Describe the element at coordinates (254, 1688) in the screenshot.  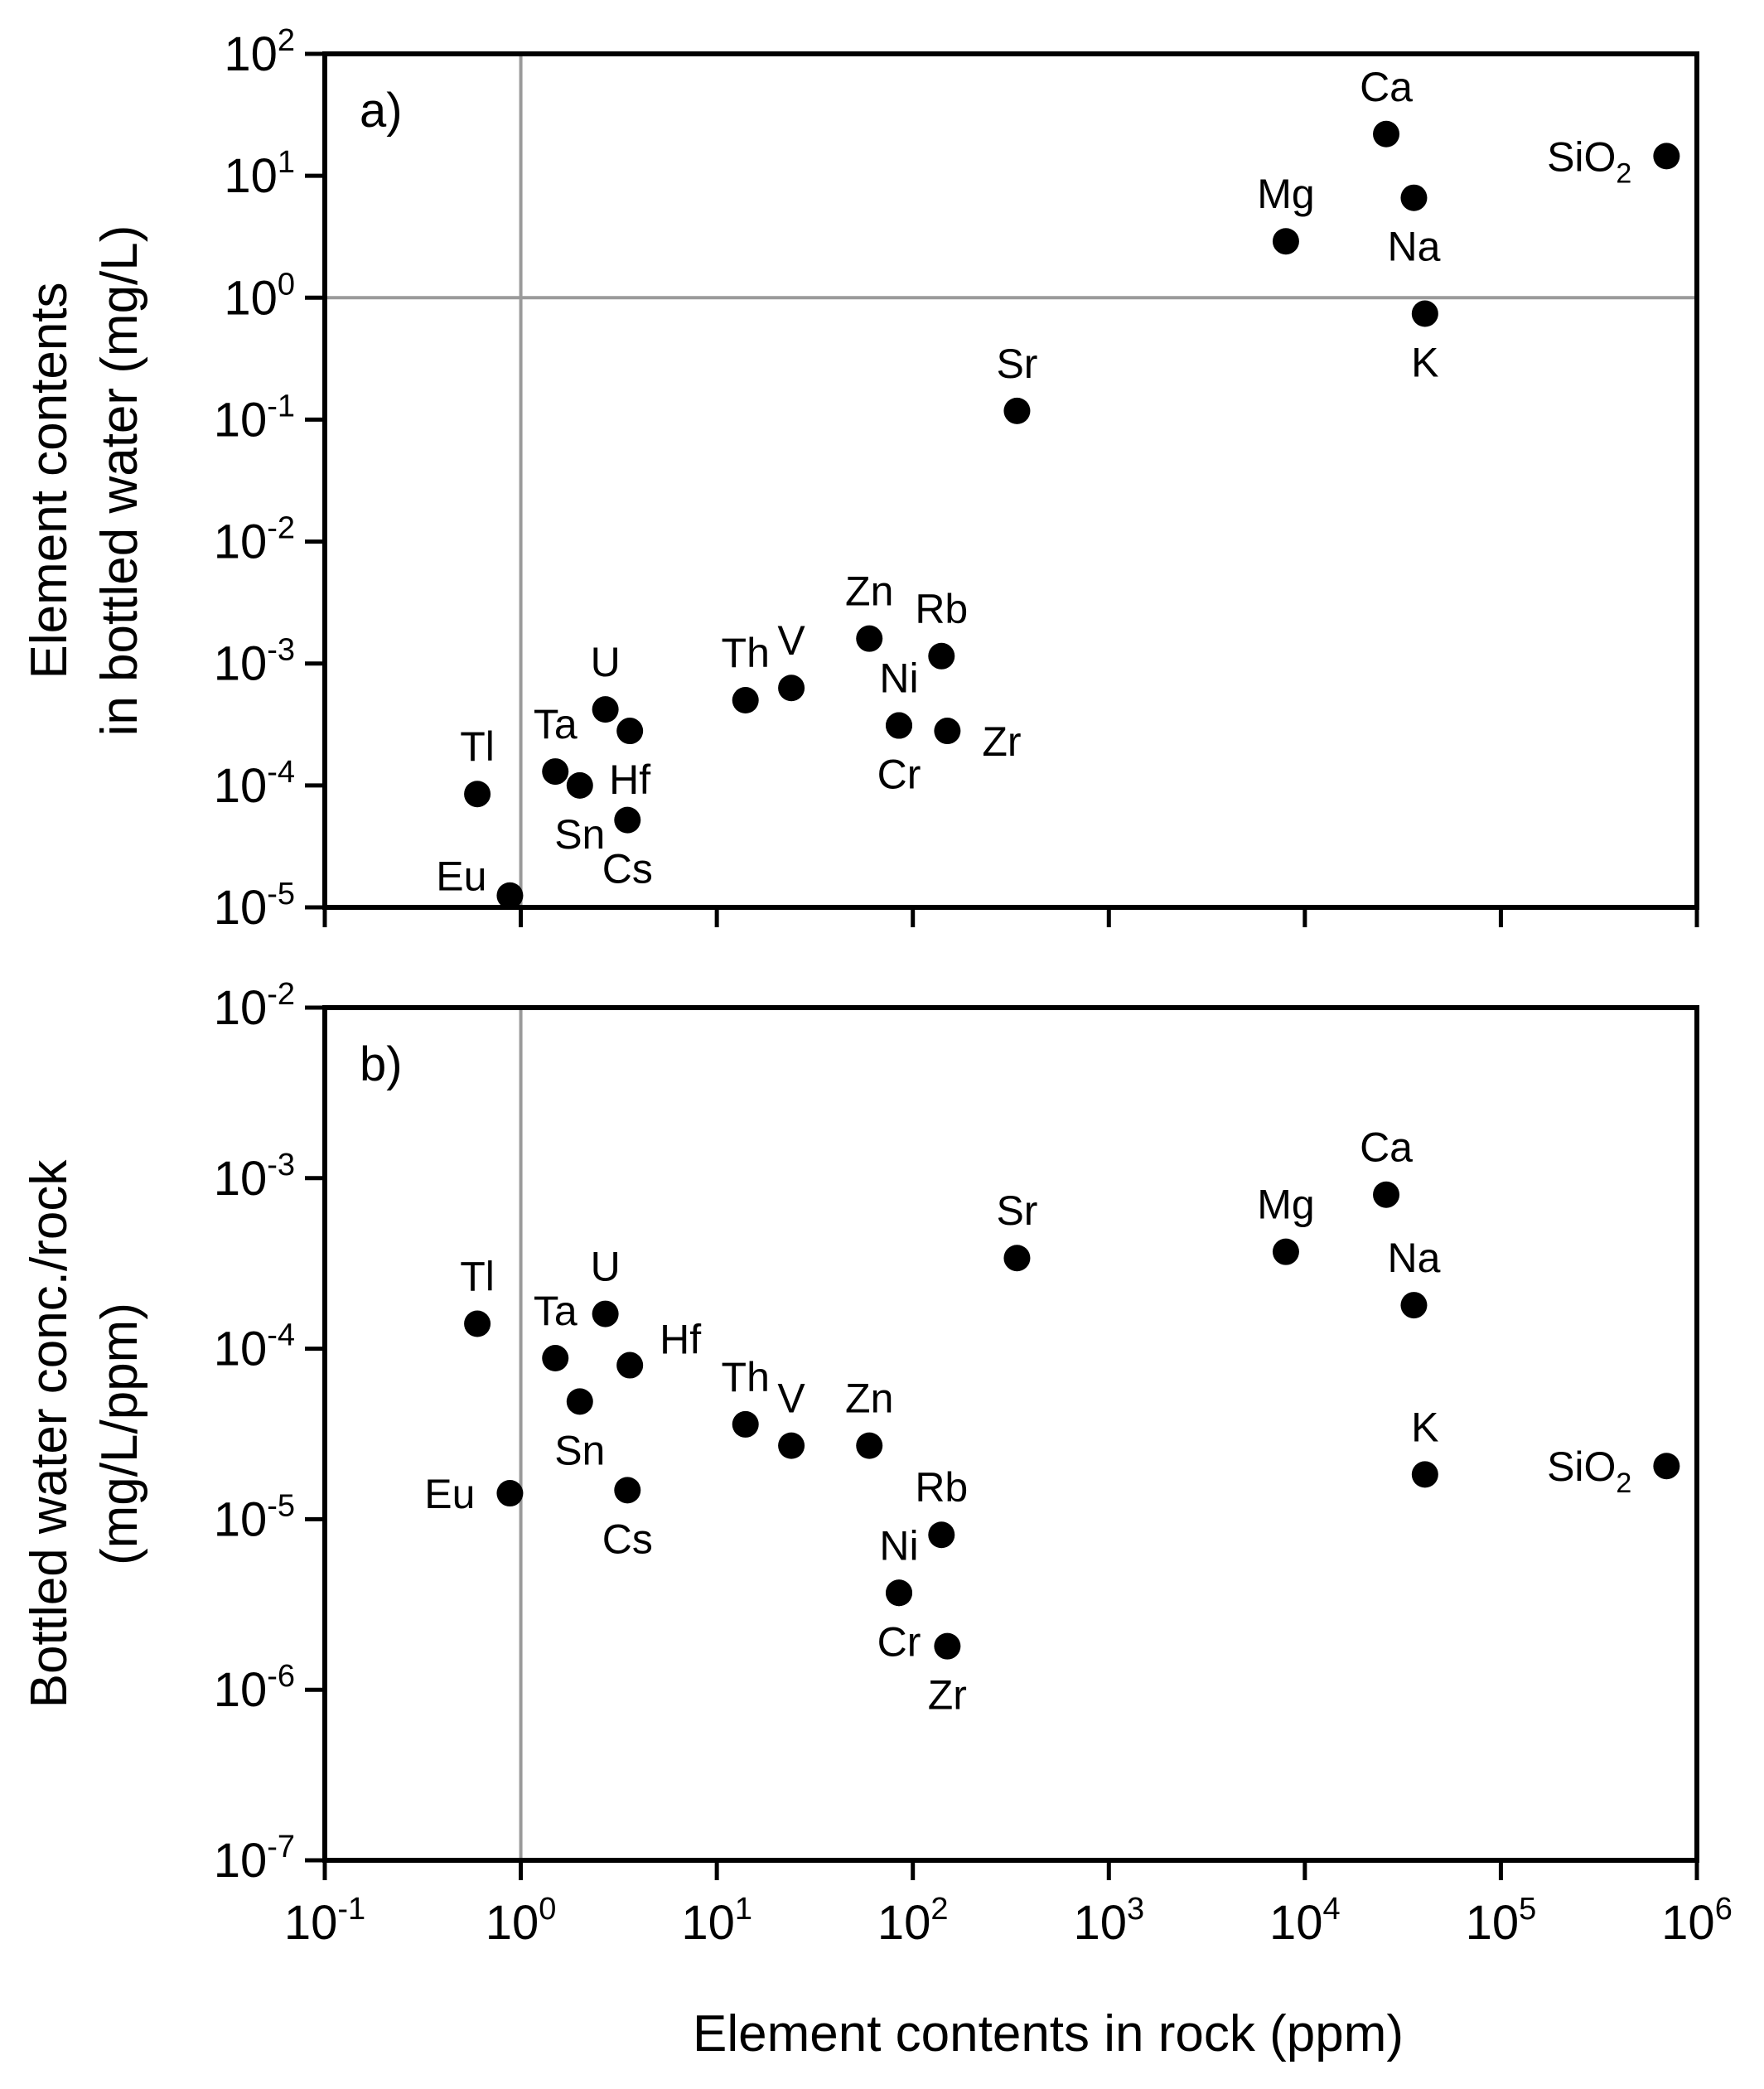
I see `y-tick-label: 10⁻⁶` at that location.